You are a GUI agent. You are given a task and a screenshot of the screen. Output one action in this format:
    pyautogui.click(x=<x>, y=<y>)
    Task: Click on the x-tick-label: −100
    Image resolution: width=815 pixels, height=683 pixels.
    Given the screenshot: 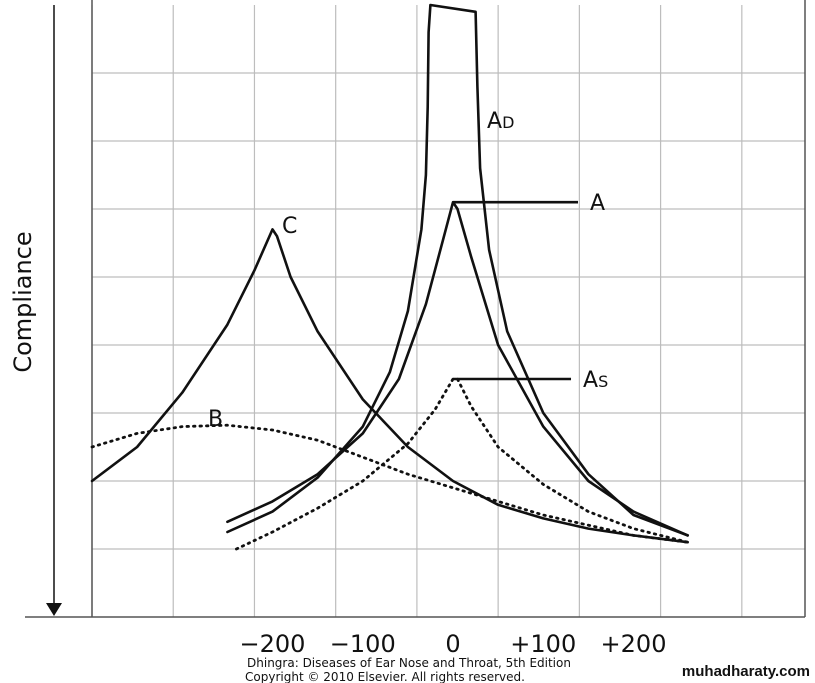 What is the action you would take?
    pyautogui.click(x=363, y=644)
    